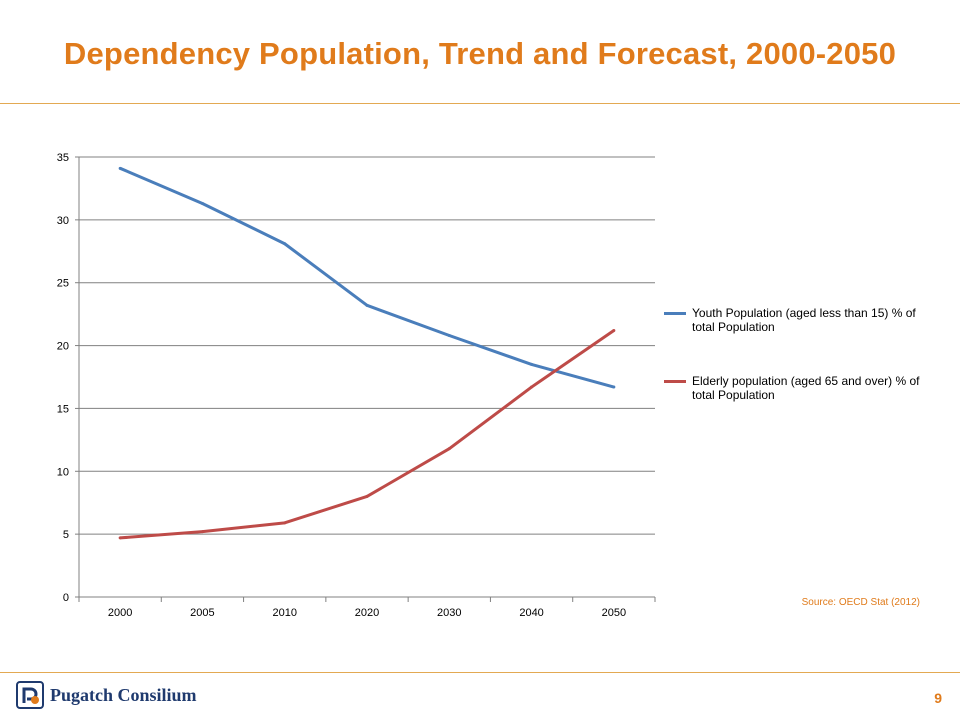  What do you see at coordinates (123, 694) in the screenshot?
I see `logo-text: Pugatch Consilium` at bounding box center [123, 694].